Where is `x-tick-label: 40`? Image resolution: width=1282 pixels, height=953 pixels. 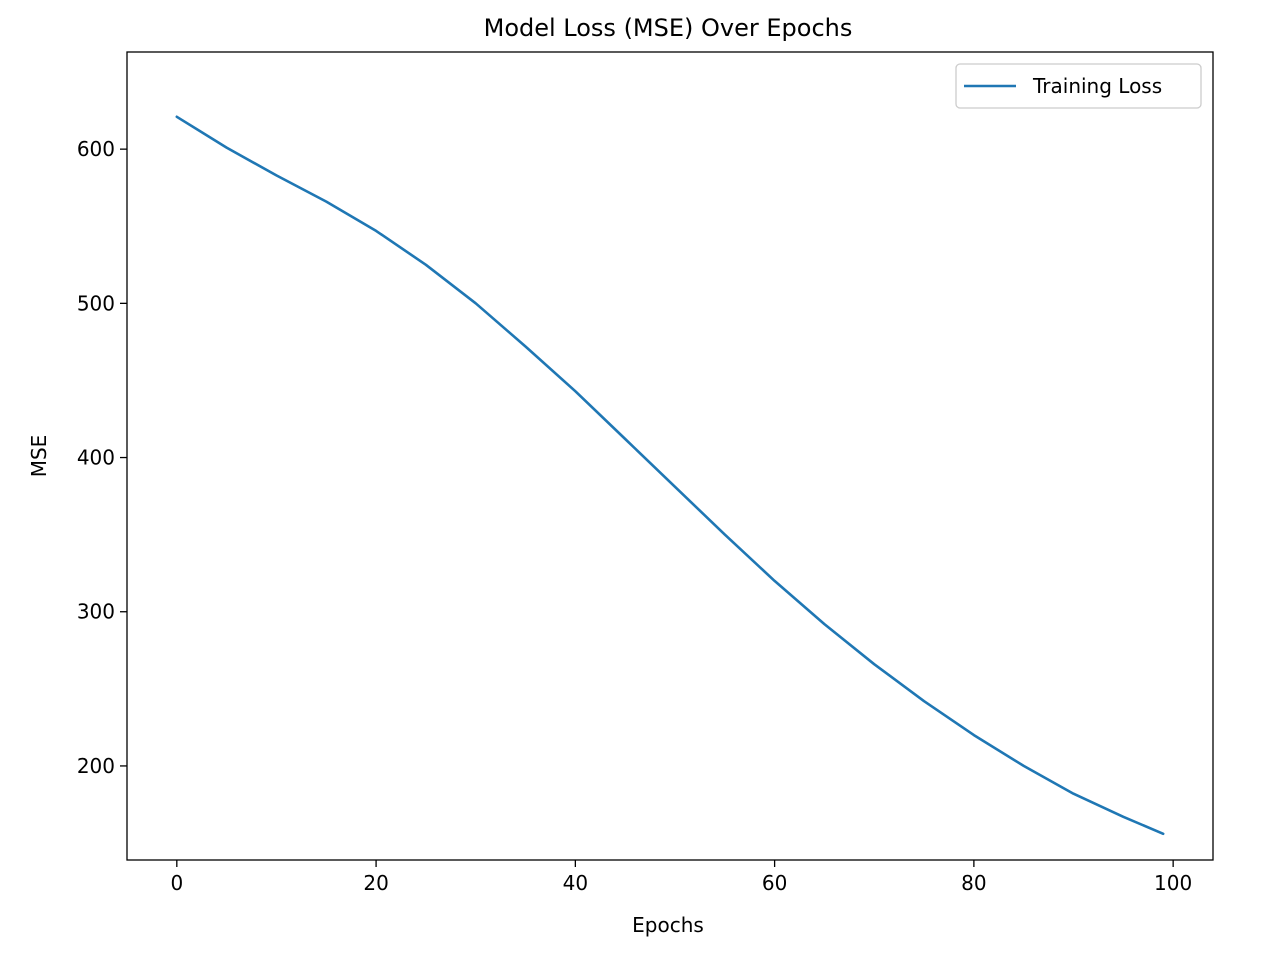
x-tick-label: 40 is located at coordinates (575, 883).